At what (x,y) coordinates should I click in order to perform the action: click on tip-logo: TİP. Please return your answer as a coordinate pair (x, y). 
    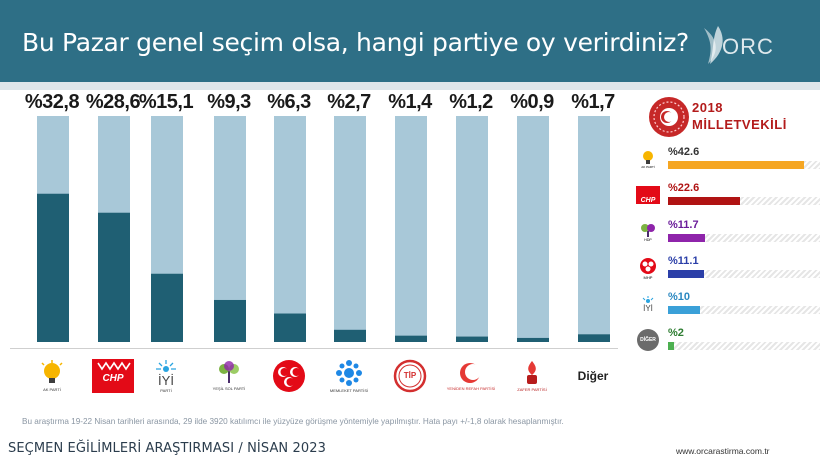
    Looking at the image, I should click on (410, 376).